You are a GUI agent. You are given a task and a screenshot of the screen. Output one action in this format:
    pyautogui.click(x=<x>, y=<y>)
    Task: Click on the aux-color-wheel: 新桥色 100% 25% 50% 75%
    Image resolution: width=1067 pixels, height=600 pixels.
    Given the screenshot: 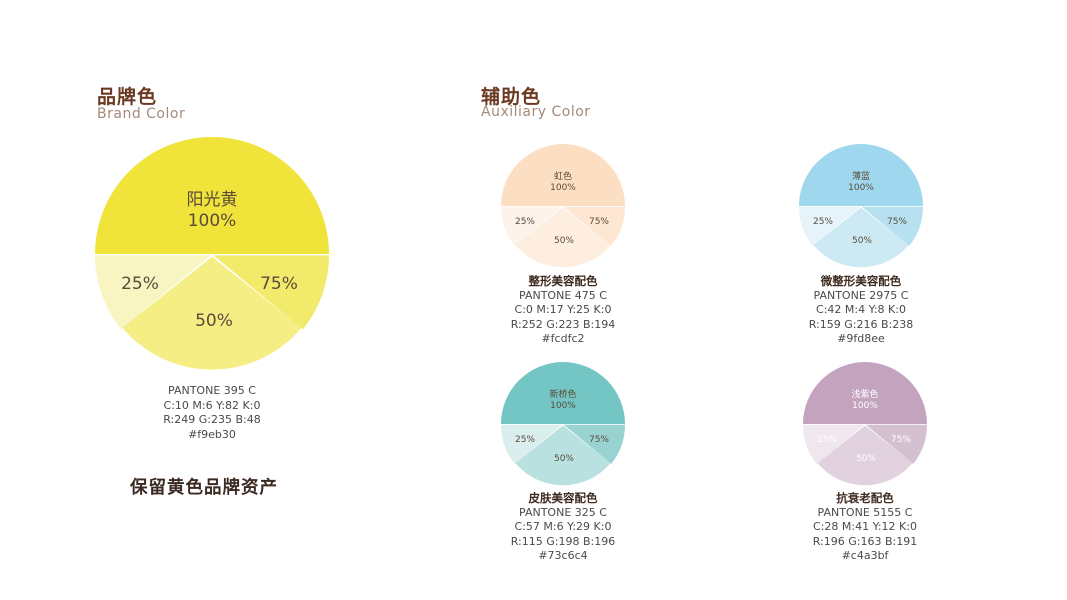 What is the action you would take?
    pyautogui.click(x=563, y=424)
    